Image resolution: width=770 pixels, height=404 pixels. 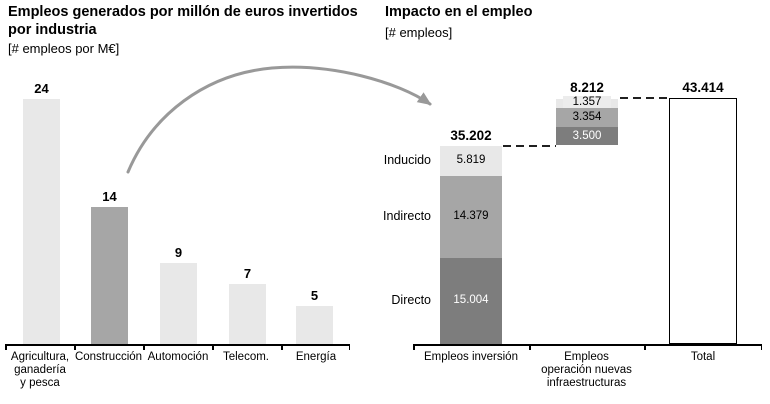 What do you see at coordinates (41, 221) in the screenshot?
I see `bar-agricultura` at bounding box center [41, 221].